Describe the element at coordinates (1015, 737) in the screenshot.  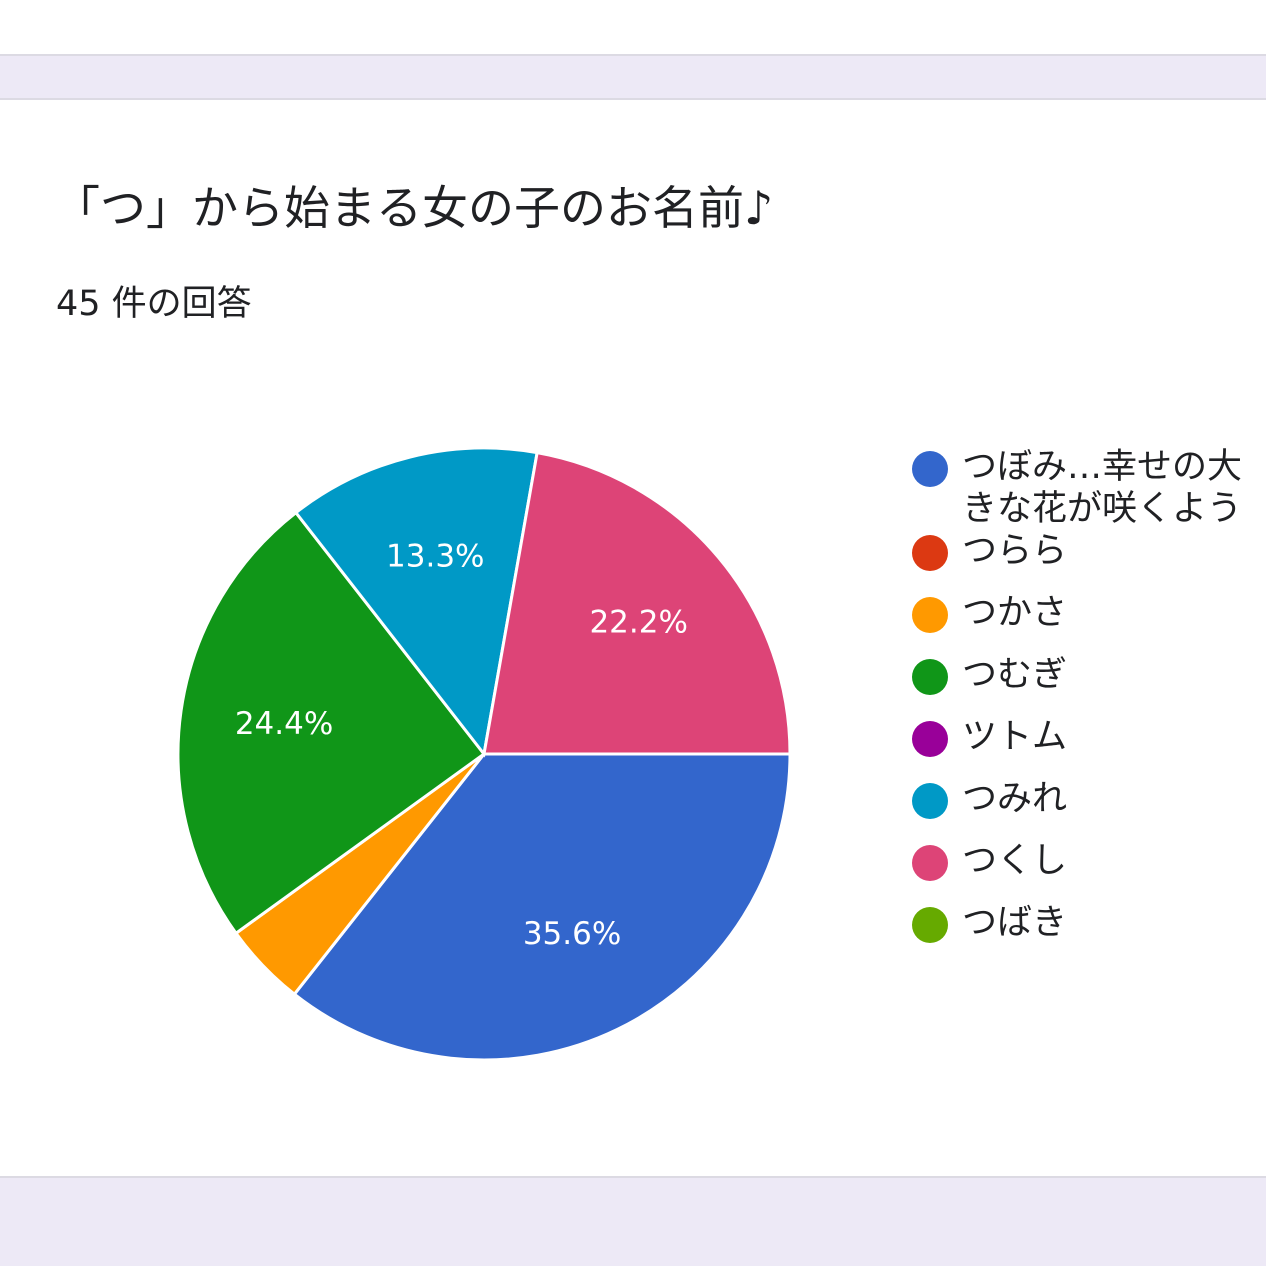
I see `legend-label: ツトム` at that location.